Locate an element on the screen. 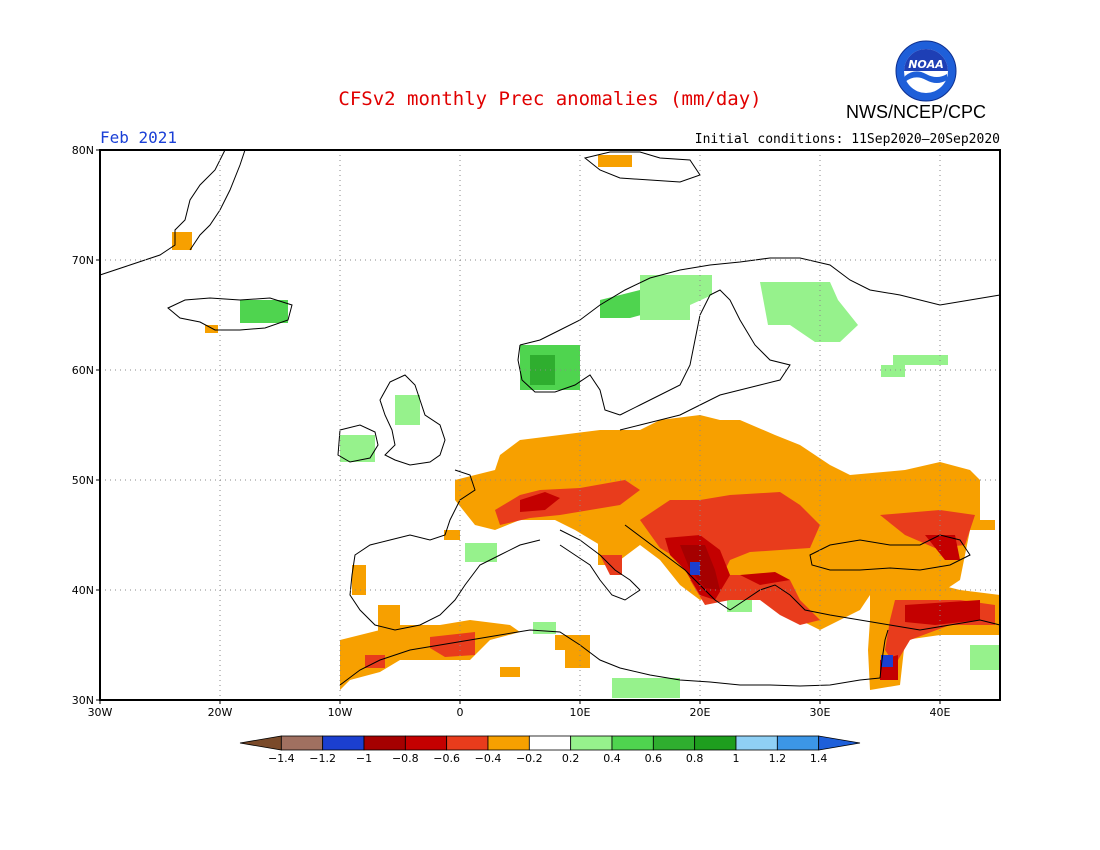 The image size is (1100, 850). lon-label-20e: 20E is located at coordinates (700, 712).